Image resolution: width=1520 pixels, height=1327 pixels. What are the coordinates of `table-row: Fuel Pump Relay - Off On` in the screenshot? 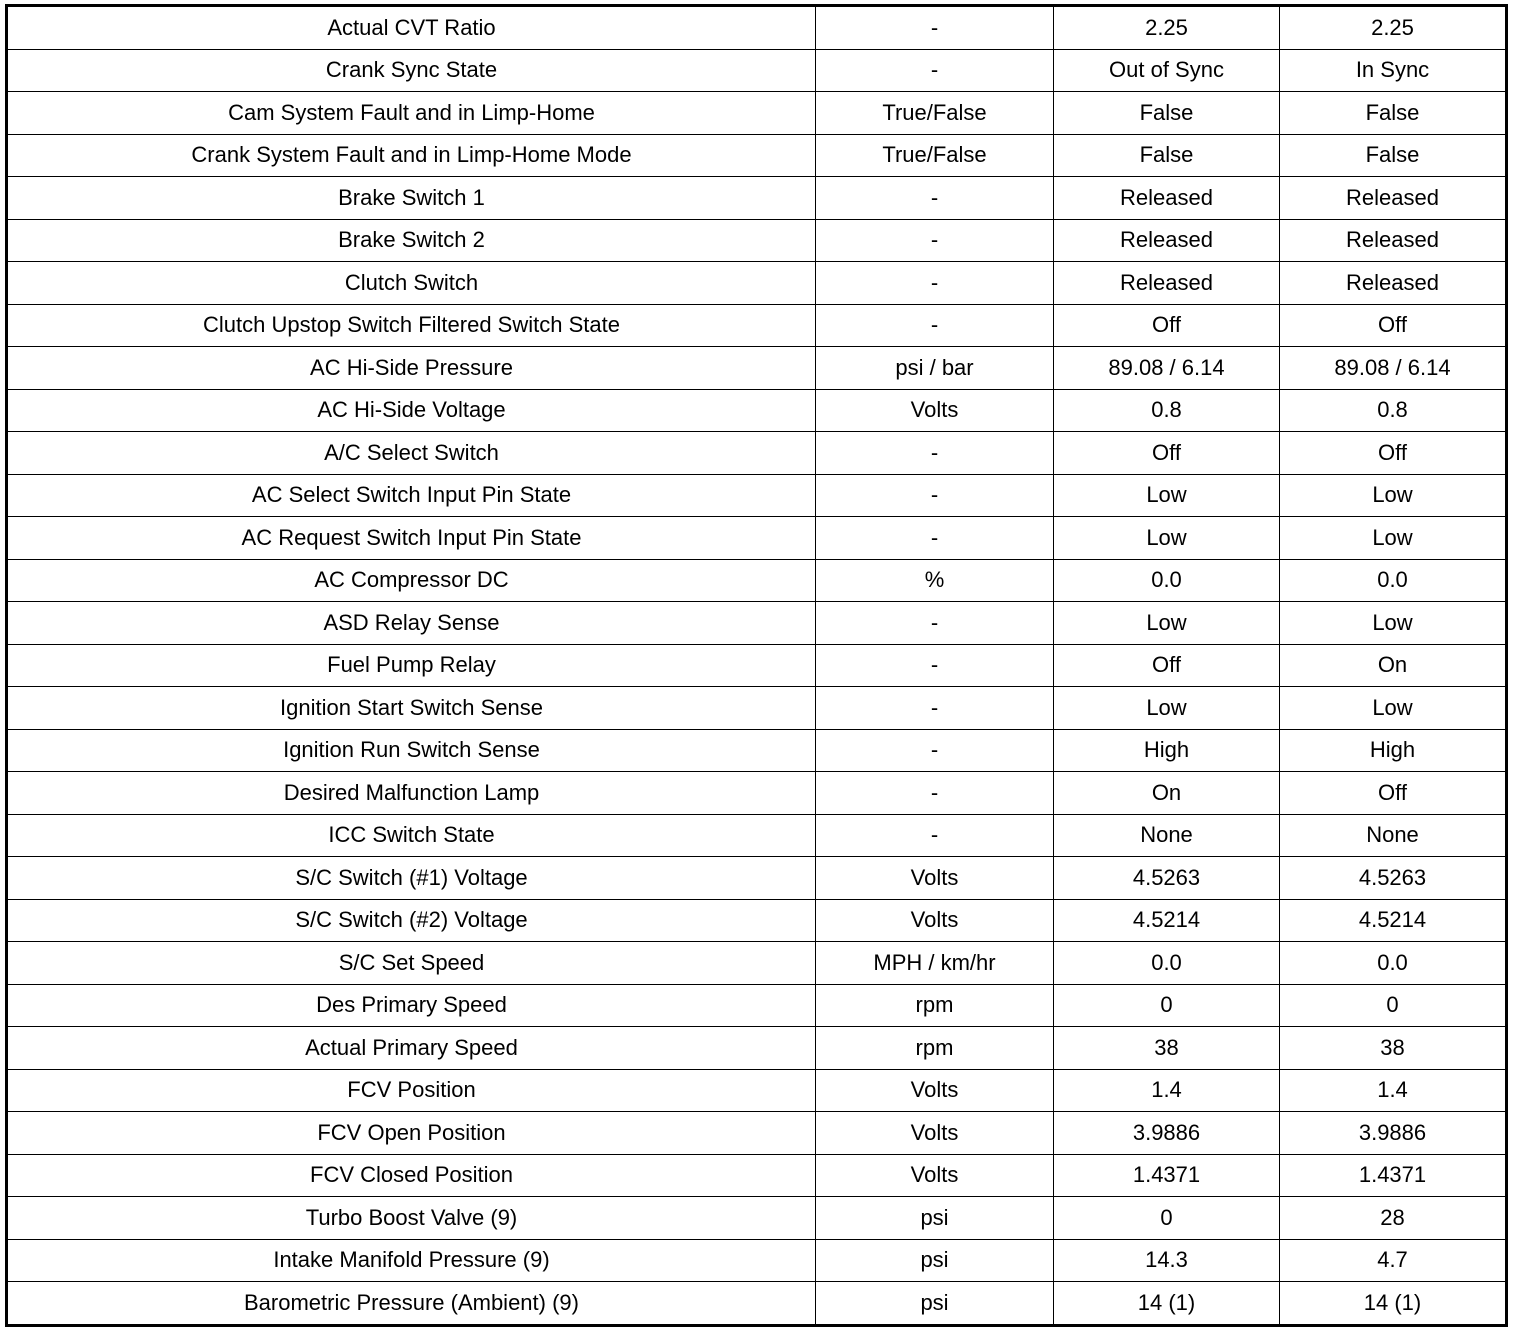 It's located at (756, 665).